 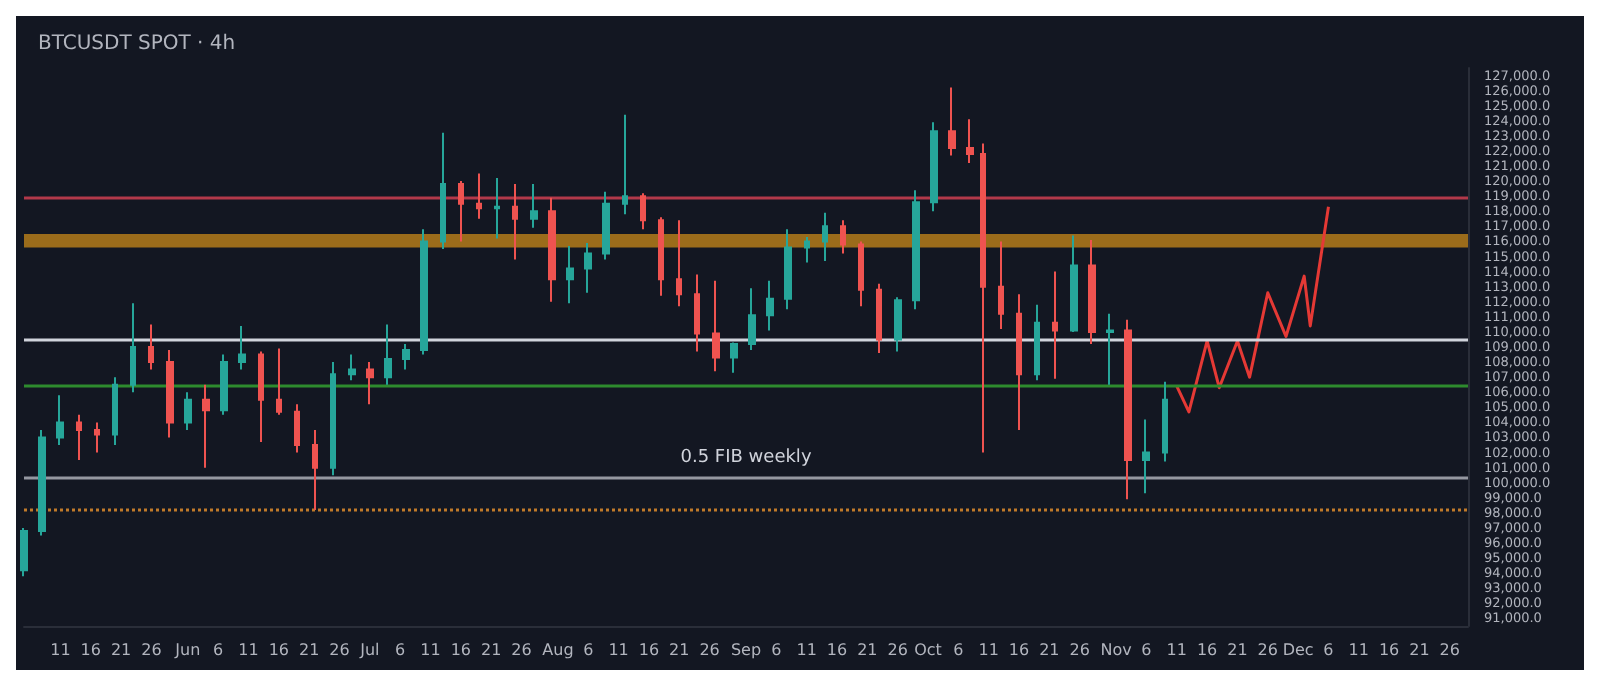 What do you see at coordinates (1116, 650) in the screenshot?
I see `x-tick-label: Nov` at bounding box center [1116, 650].